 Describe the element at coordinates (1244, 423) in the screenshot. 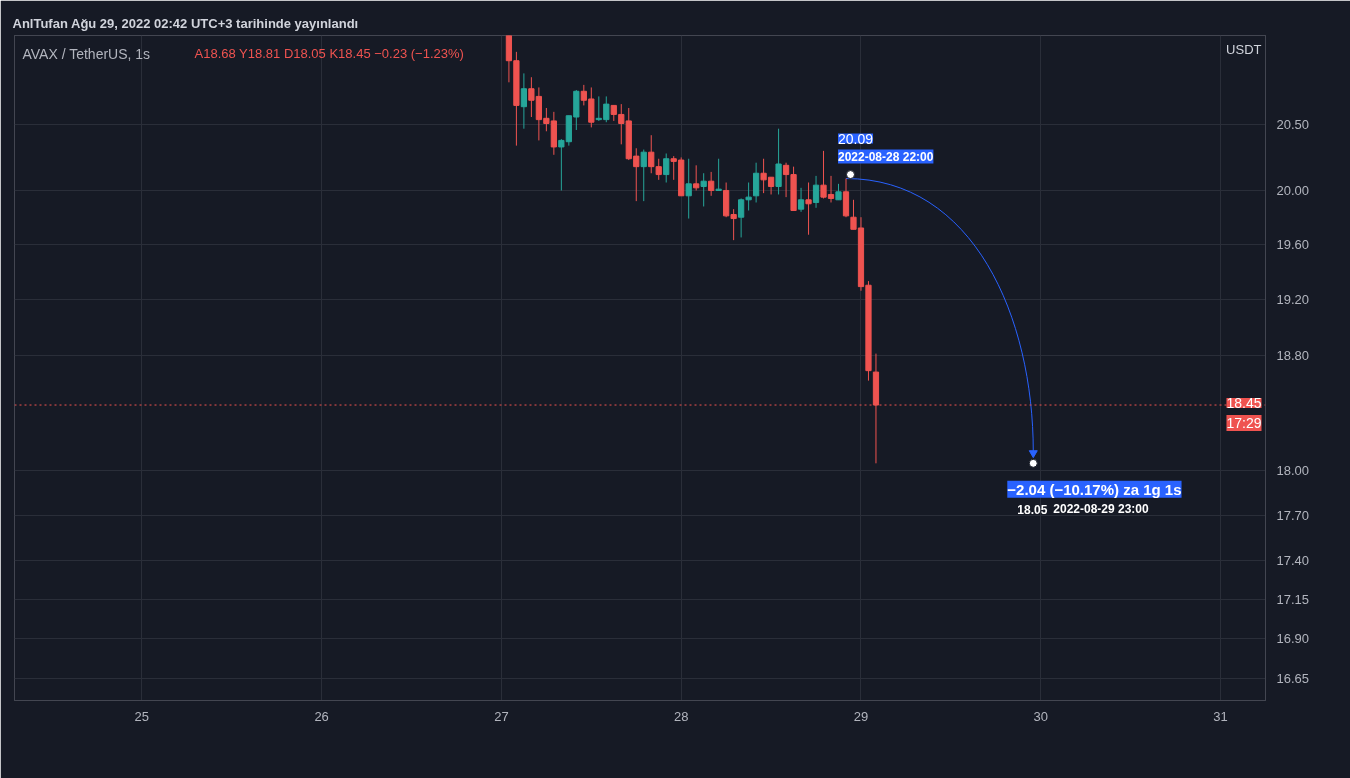

I see `annotation: 17:29` at that location.